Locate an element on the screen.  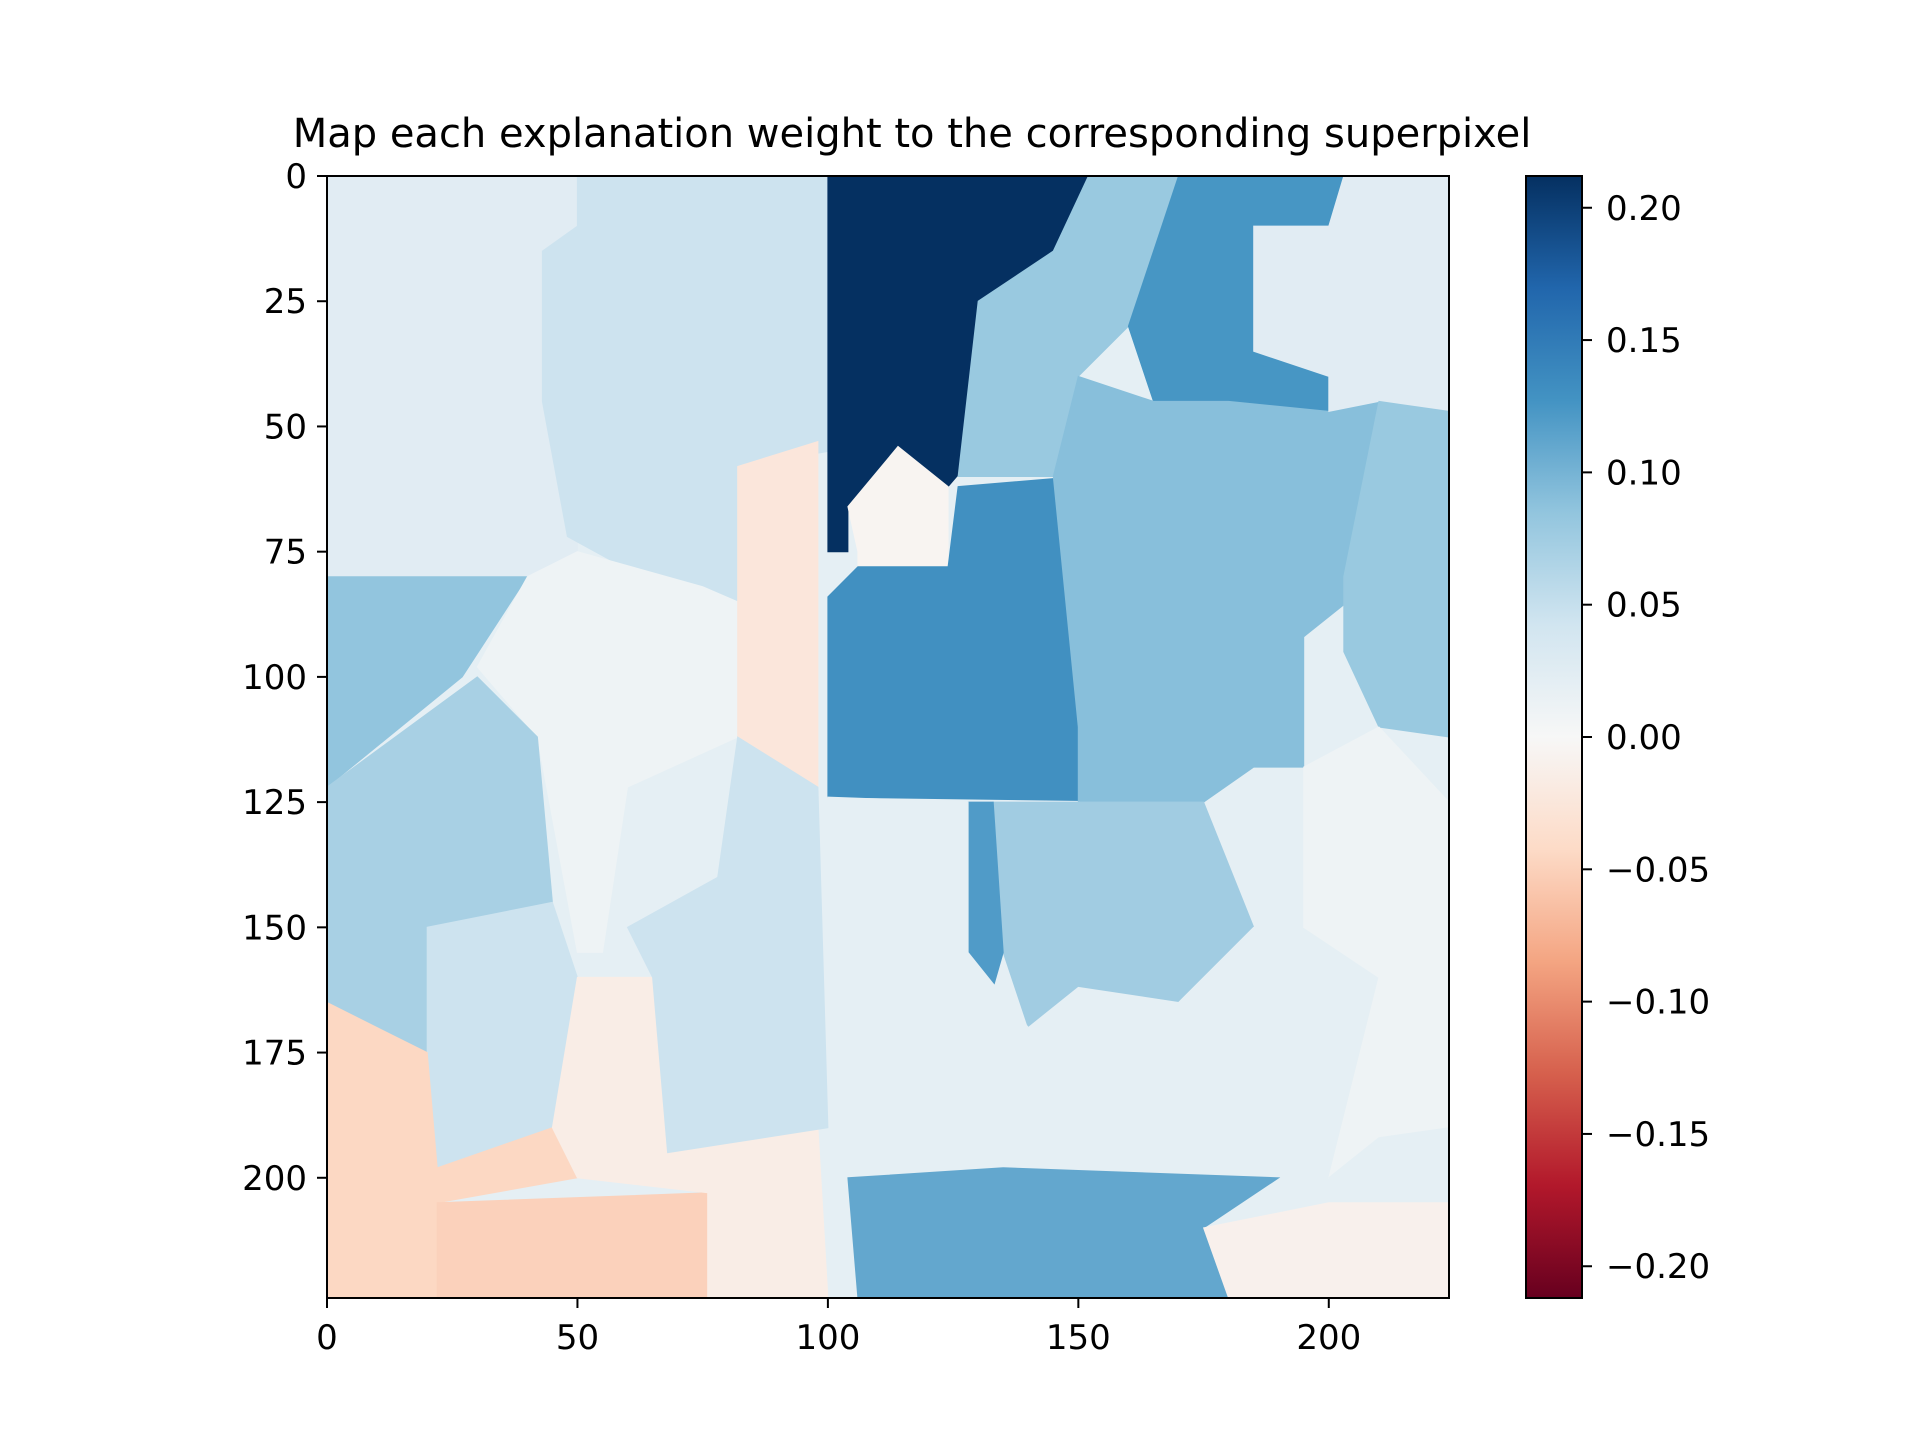
colorbar-tick-label: −0.15 is located at coordinates (1658, 1135).